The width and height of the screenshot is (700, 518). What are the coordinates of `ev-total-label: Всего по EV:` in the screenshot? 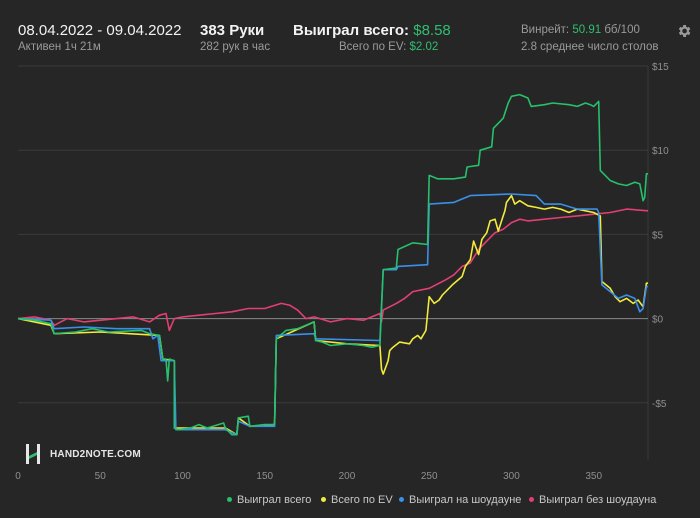 It's located at (373, 47).